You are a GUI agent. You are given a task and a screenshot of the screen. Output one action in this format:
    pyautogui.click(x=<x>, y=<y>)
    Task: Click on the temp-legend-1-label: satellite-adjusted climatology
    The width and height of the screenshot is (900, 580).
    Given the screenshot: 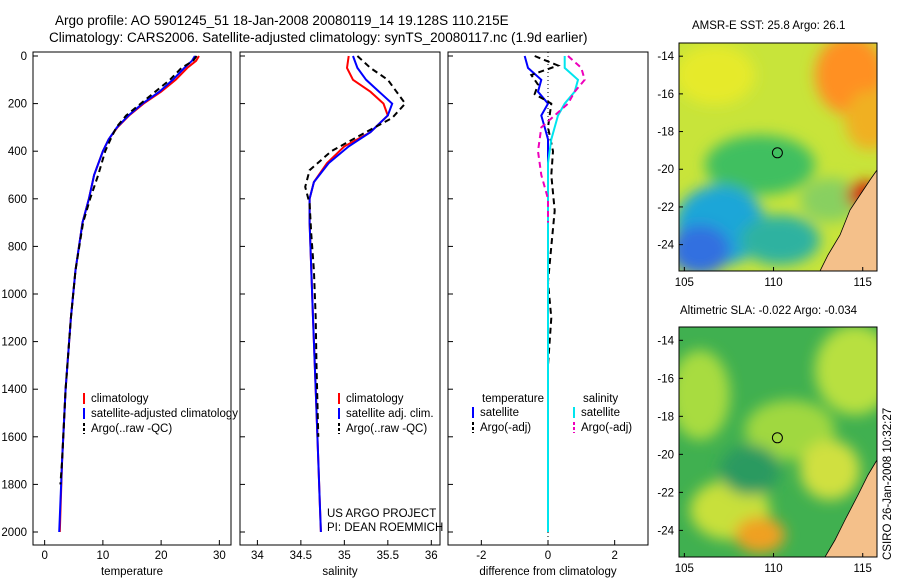 What is the action you would take?
    pyautogui.click(x=164, y=414)
    